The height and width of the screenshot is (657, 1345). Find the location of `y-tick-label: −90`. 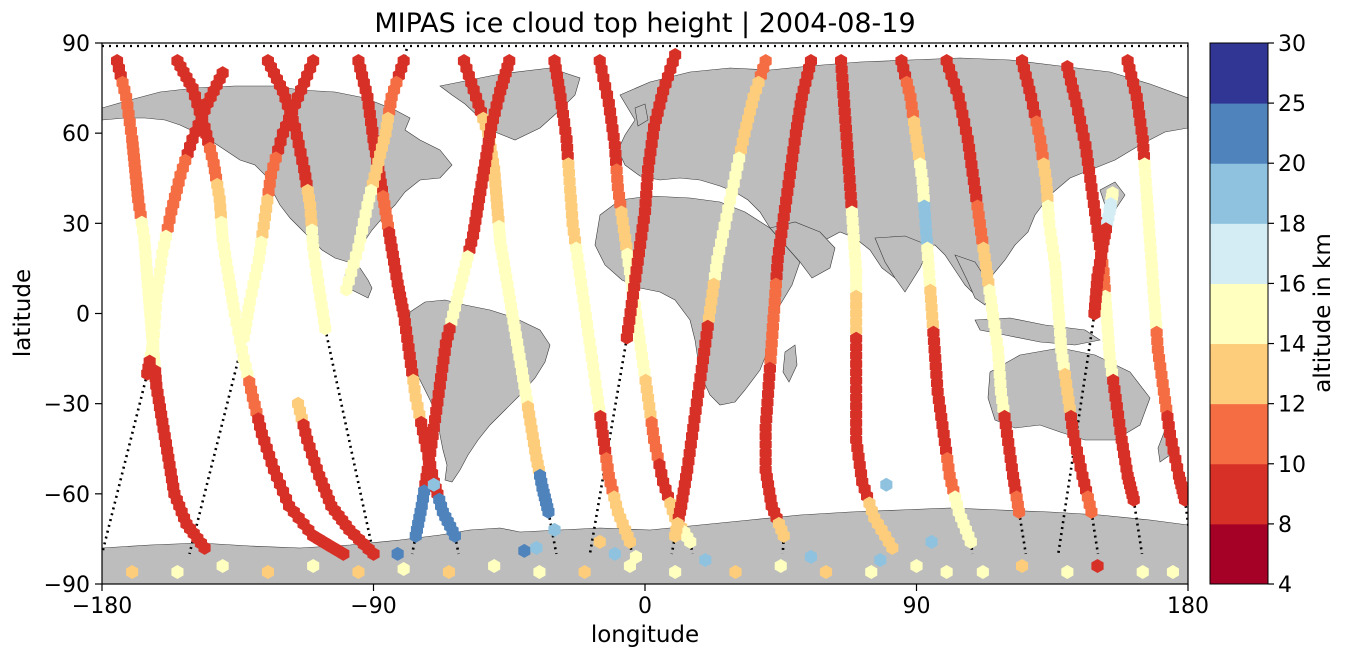

y-tick-label: −90 is located at coordinates (67, 585).